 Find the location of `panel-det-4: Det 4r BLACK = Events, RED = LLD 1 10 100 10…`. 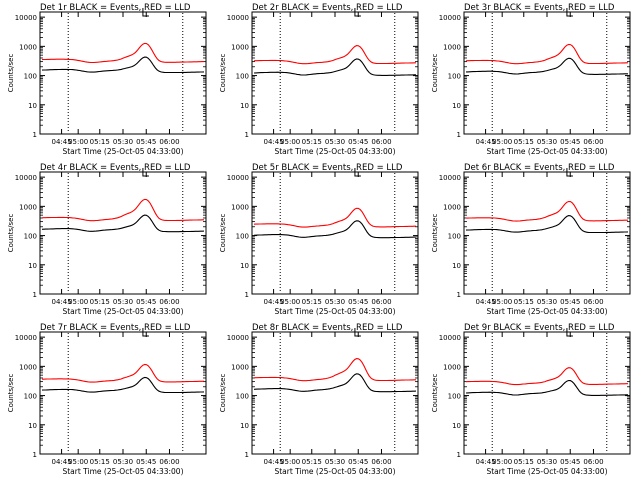

panel-det-4: Det 4r BLACK = Events, RED = LLD 1 10 100 10… is located at coordinates (107, 239).